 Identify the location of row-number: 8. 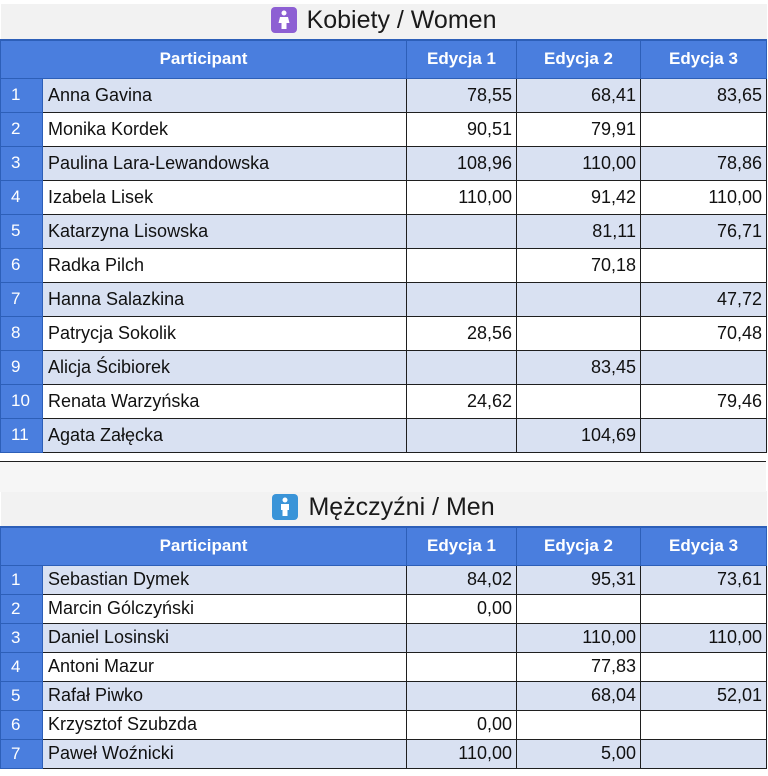
(21, 333).